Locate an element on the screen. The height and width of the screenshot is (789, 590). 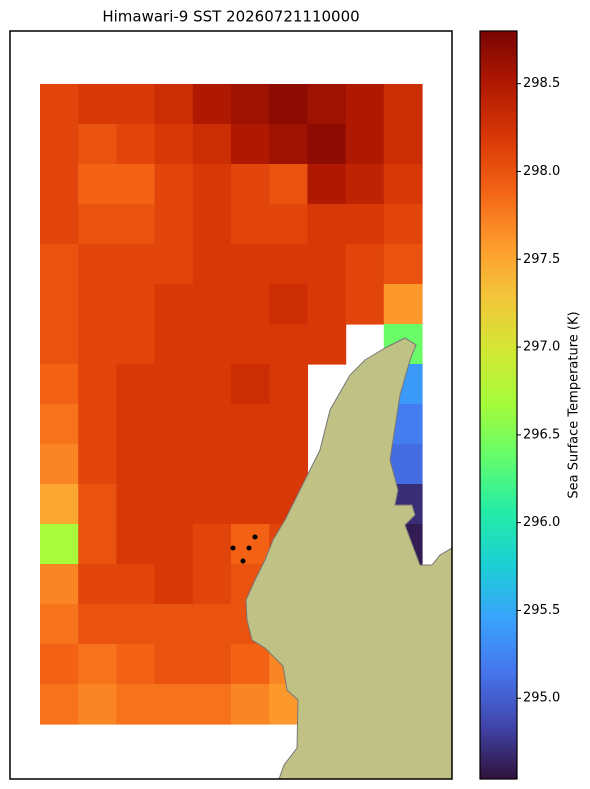
colorbar-frame is located at coordinates (498, 405).